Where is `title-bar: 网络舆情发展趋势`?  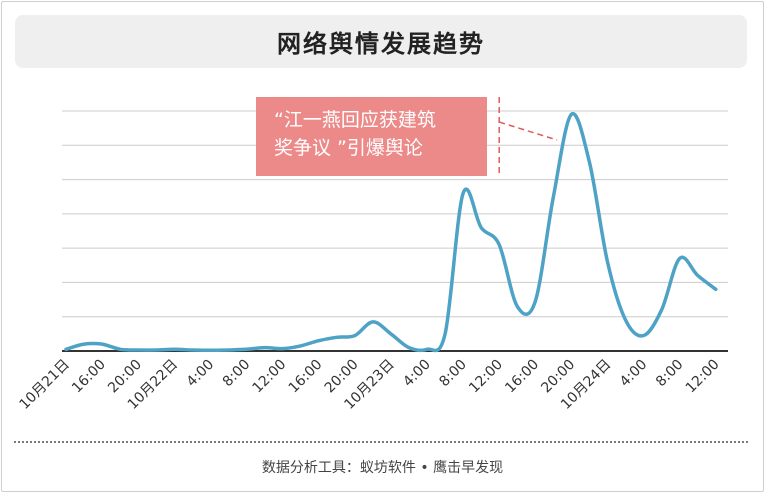
title-bar: 网络舆情发展趋势 is located at coordinates (381, 41).